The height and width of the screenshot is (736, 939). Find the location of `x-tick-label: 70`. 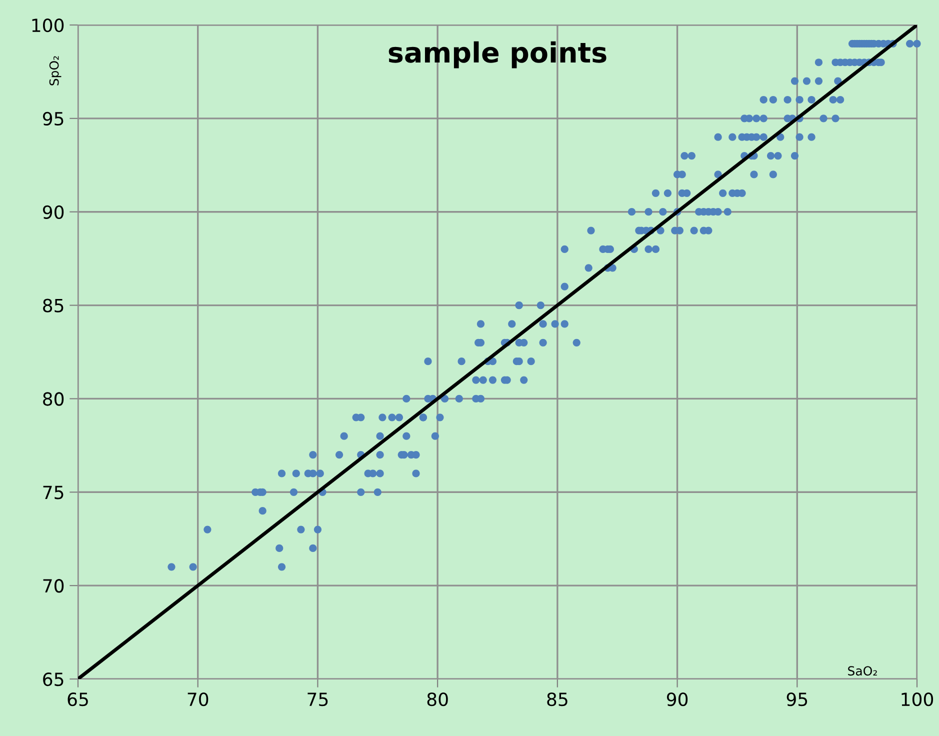

x-tick-label: 70 is located at coordinates (198, 699).